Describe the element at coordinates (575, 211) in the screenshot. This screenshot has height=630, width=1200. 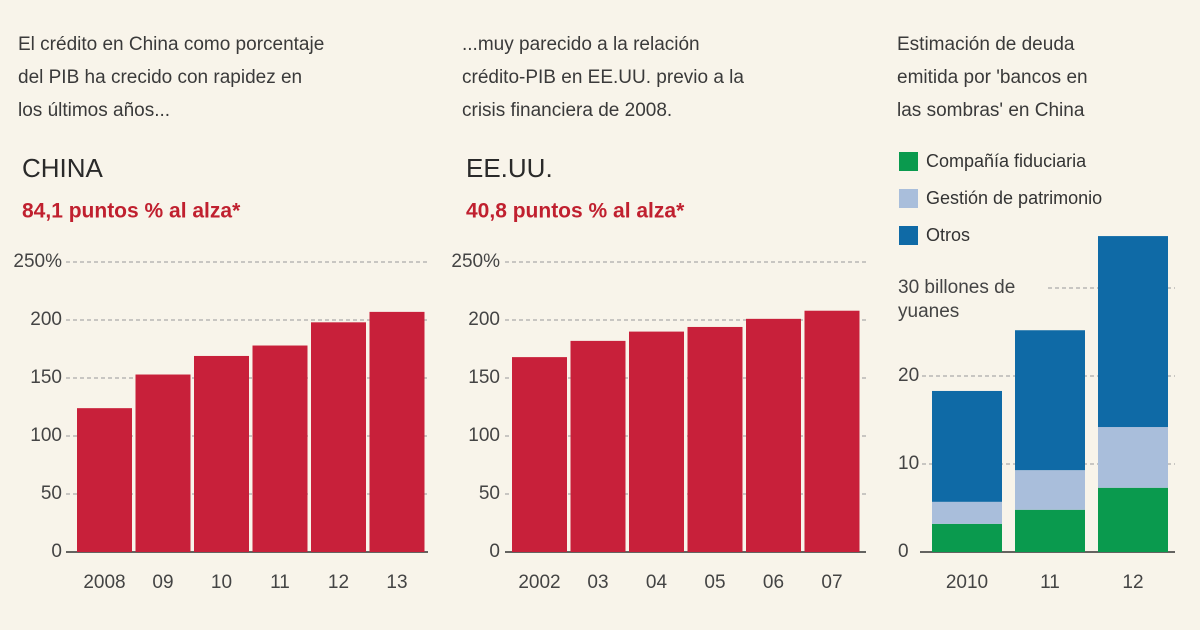
I see `subtitle: 40,8 puntos % al alza*` at that location.